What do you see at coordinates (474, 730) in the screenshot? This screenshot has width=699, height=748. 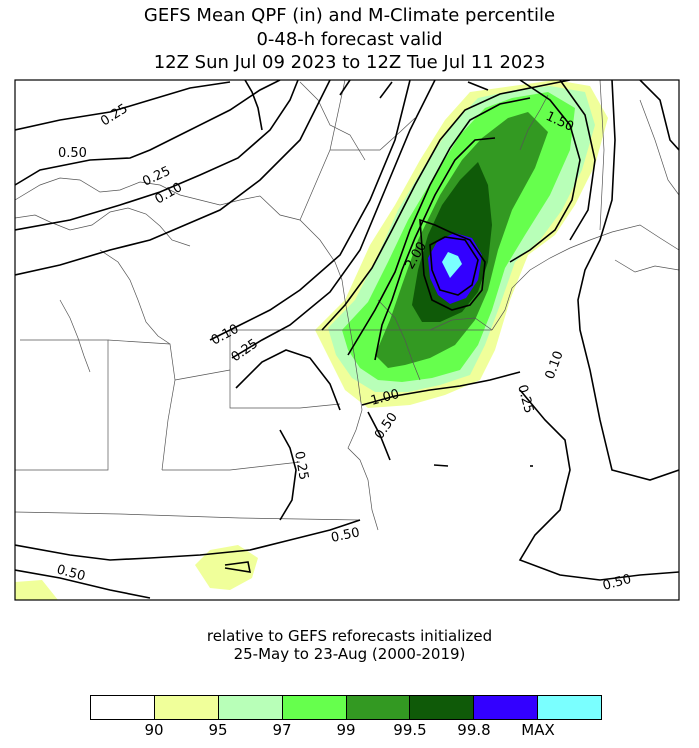 I see `colorbar-tick-label: 99.8` at bounding box center [474, 730].